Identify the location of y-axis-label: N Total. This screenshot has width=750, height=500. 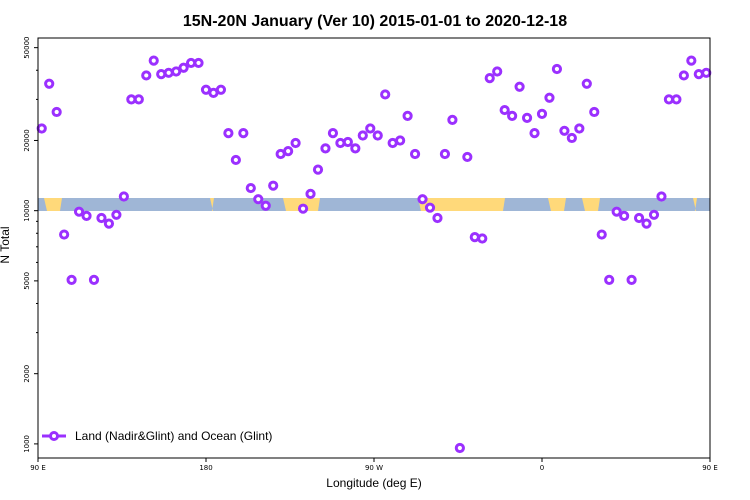
(6, 244).